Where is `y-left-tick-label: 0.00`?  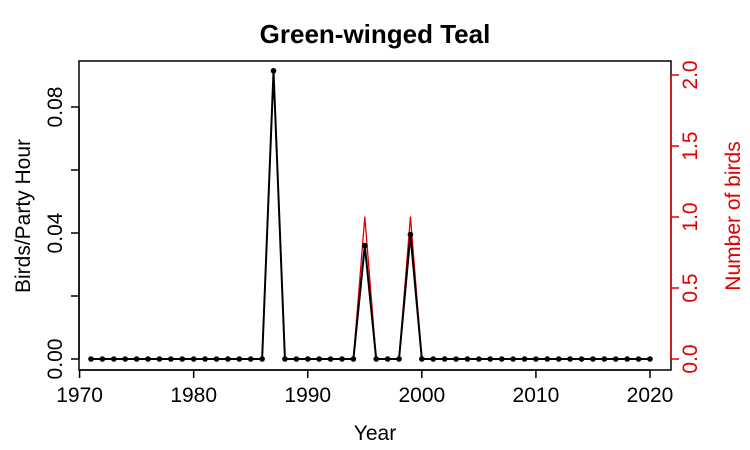
y-left-tick-label: 0.00 is located at coordinates (55, 359).